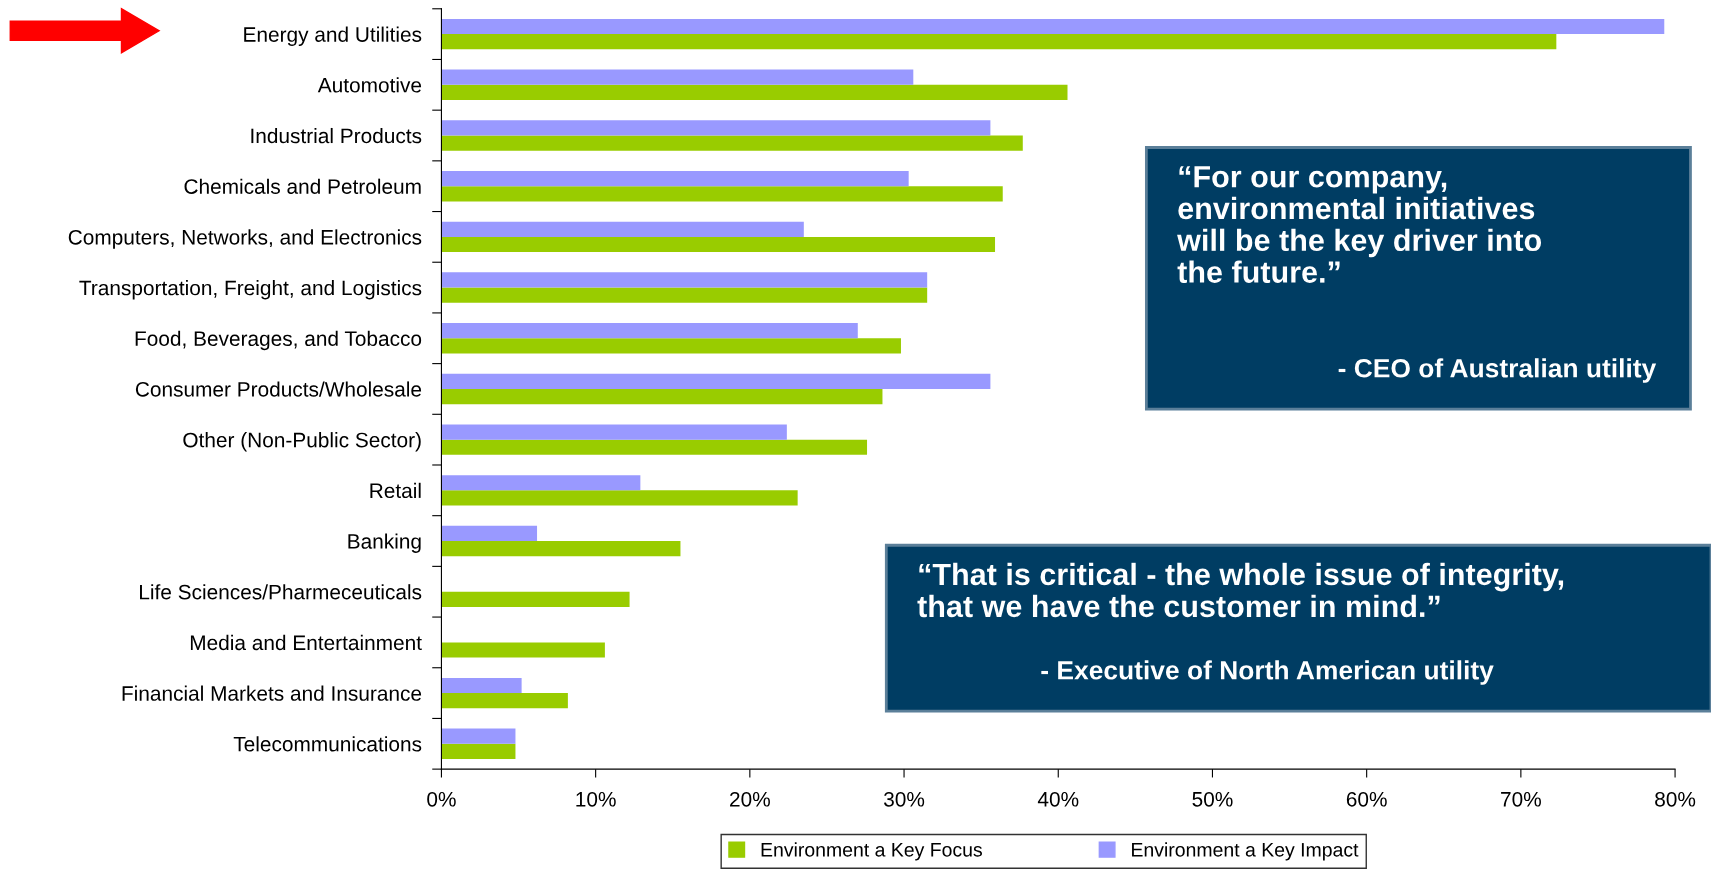 This screenshot has height=878, width=1711. I want to click on x-tick-label: 0%, so click(441, 799).